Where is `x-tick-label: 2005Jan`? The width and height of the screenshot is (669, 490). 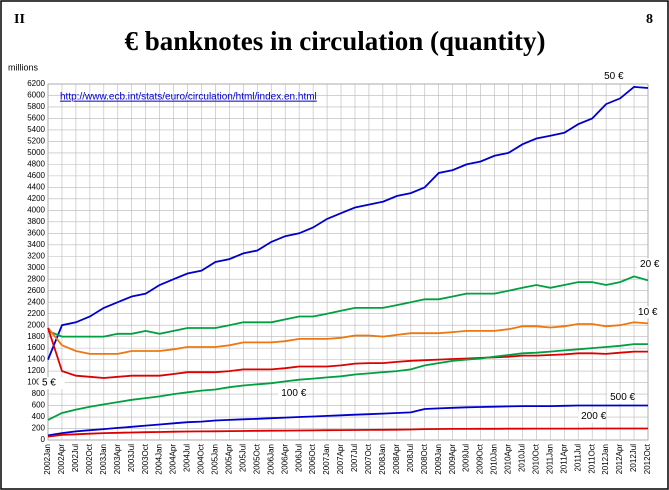
x-tick-label: 2005Jan is located at coordinates (215, 459).